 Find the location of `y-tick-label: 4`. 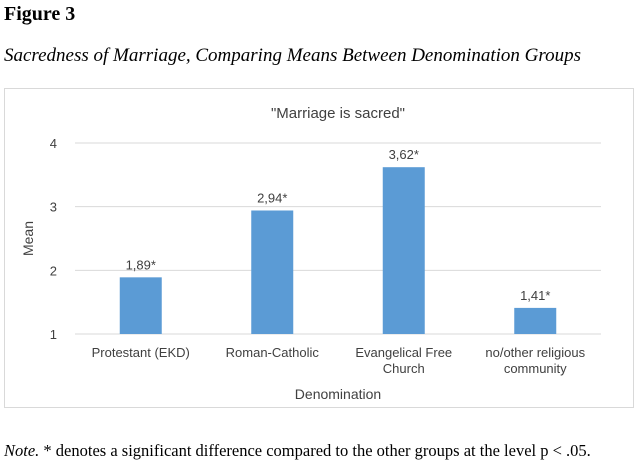

y-tick-label: 4 is located at coordinates (53, 143).